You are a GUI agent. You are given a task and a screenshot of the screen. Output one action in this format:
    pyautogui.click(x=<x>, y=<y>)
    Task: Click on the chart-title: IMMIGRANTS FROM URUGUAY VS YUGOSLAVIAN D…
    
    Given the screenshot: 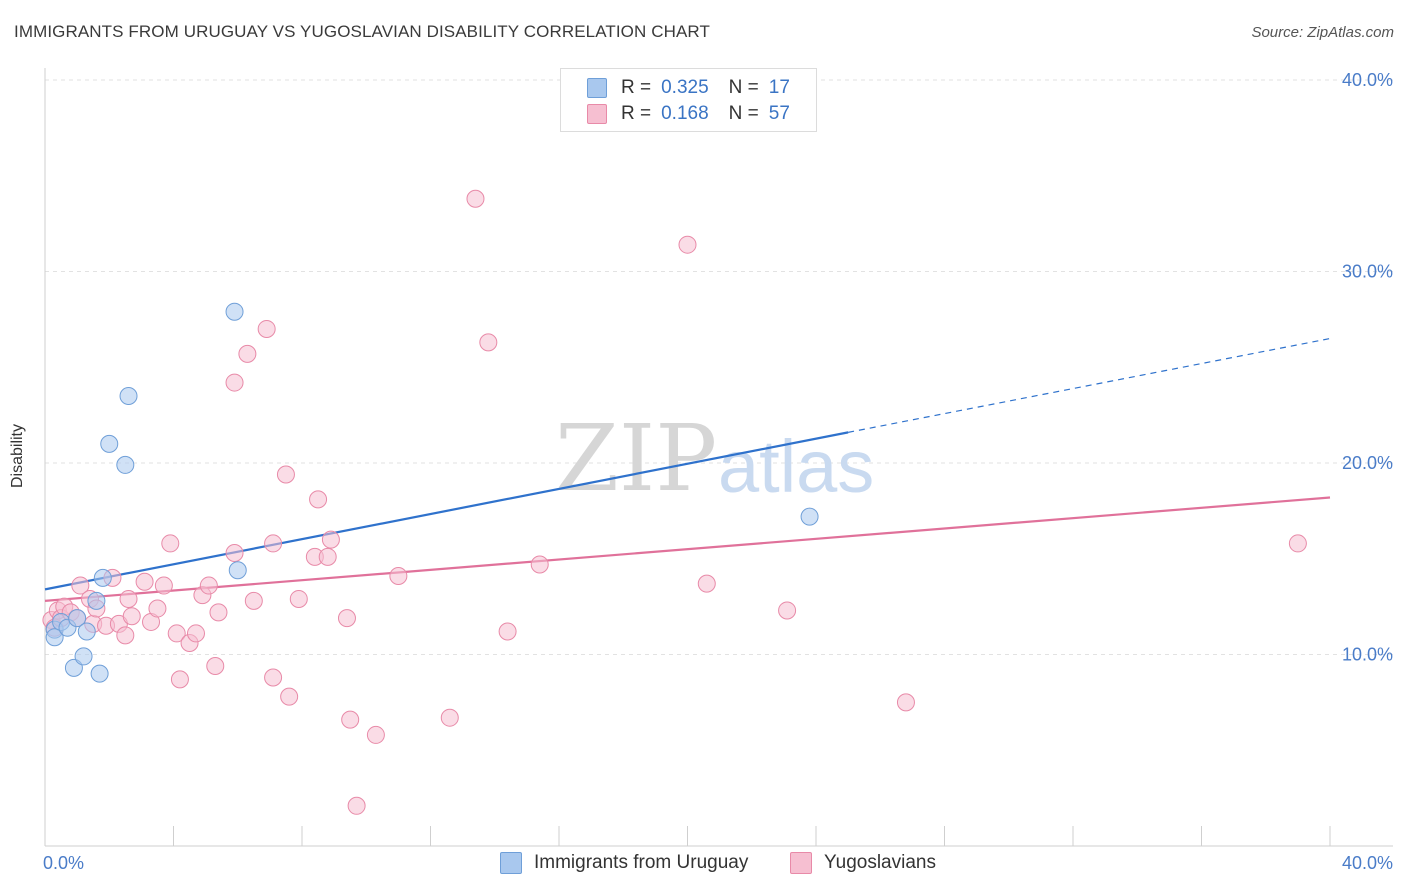 What is the action you would take?
    pyautogui.click(x=362, y=31)
    